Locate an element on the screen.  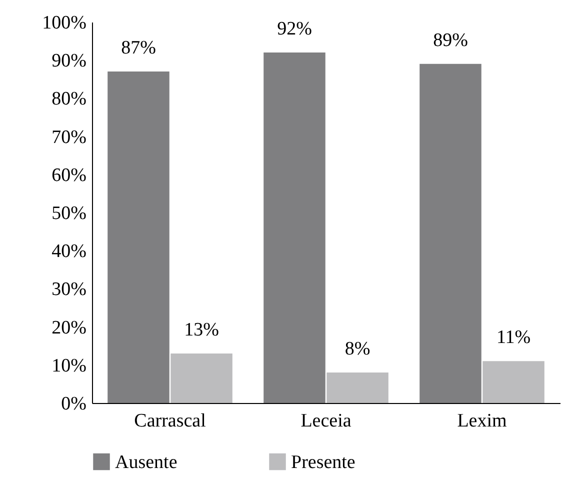
y-tick-label: 100% is located at coordinates (64, 23).